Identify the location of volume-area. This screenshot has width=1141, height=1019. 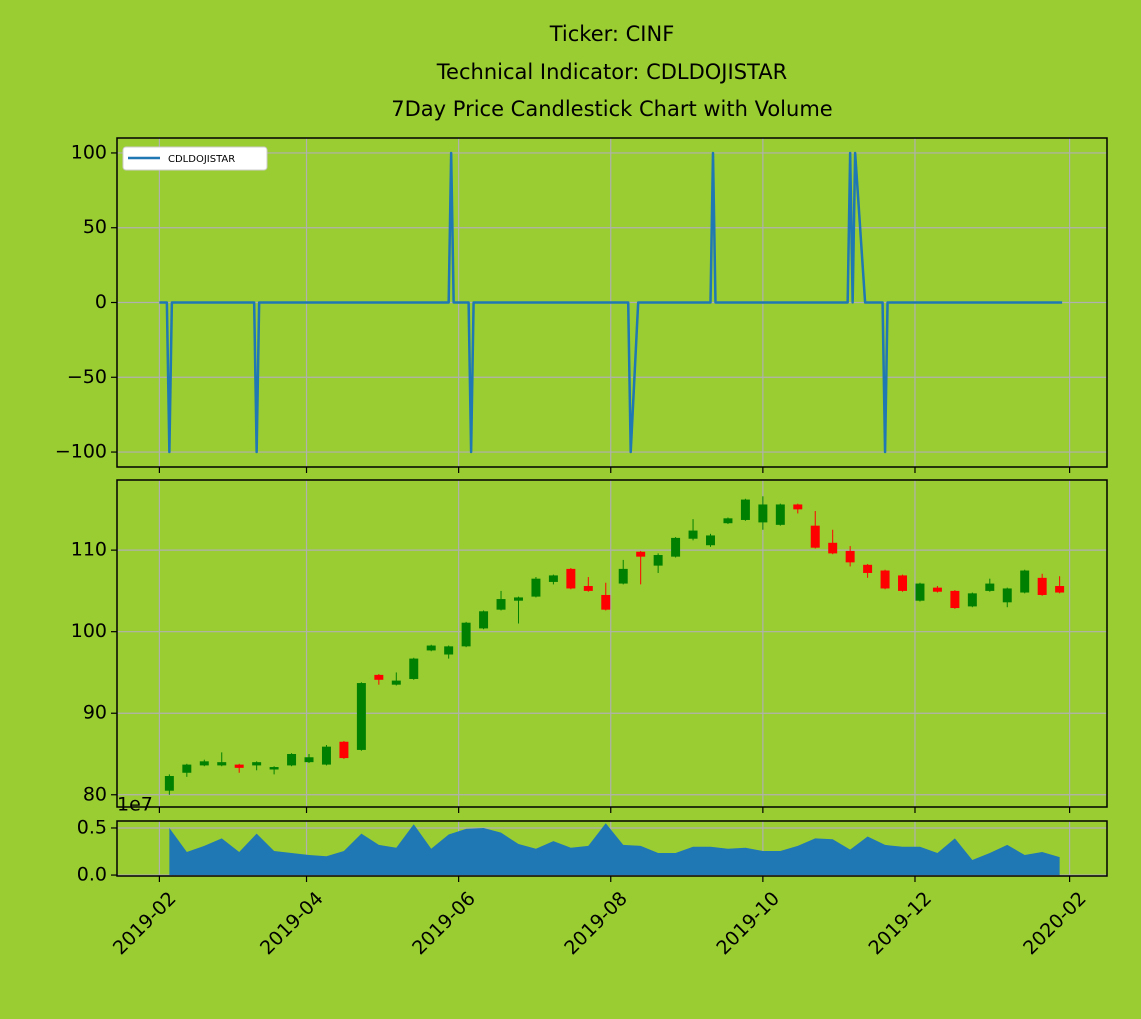
(614, 849).